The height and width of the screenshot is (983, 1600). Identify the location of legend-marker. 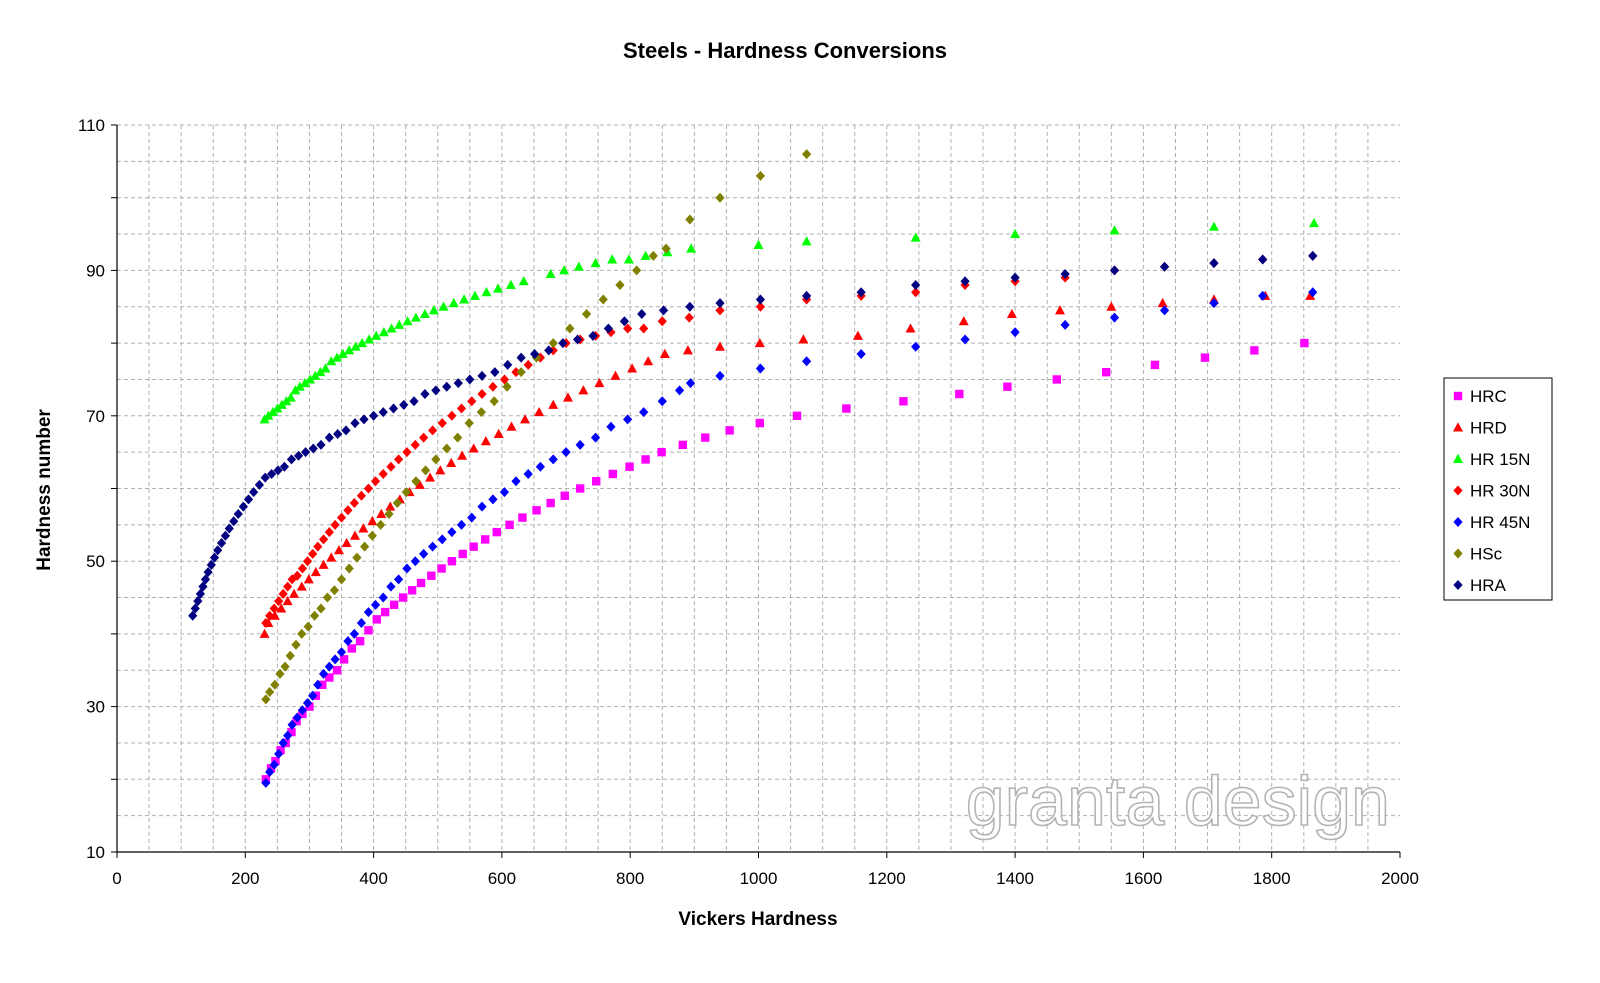
(1458, 553).